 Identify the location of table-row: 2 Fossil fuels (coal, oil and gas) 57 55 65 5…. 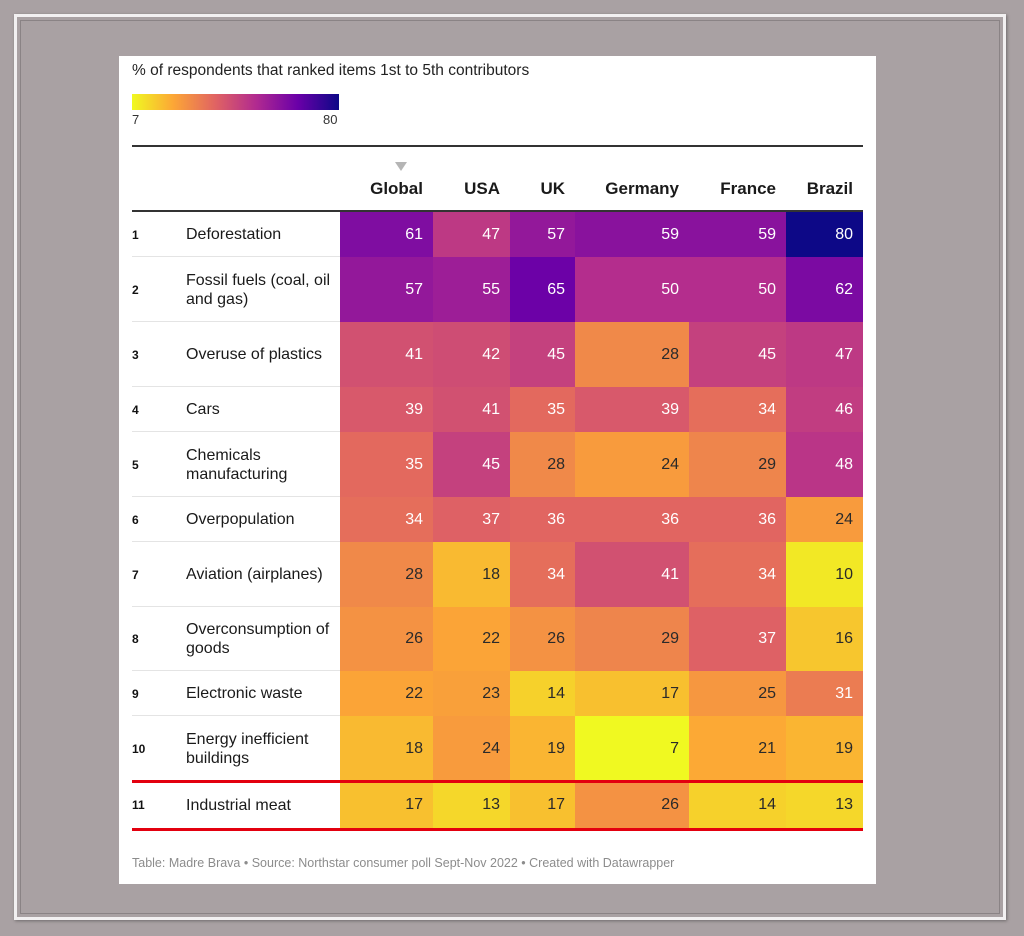
(497, 289).